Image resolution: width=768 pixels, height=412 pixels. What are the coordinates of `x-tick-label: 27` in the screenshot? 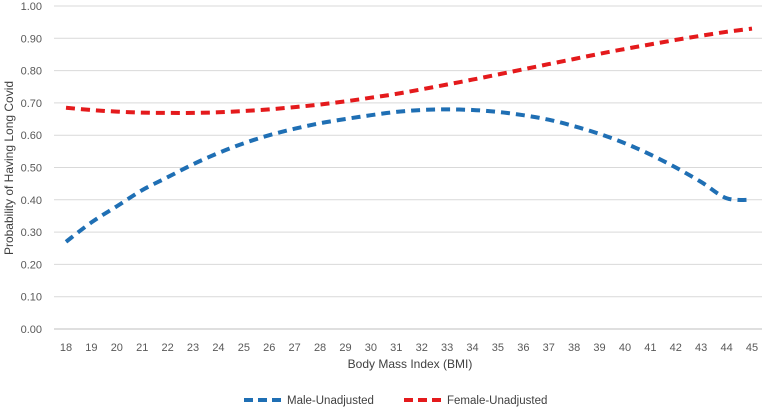 It's located at (295, 348).